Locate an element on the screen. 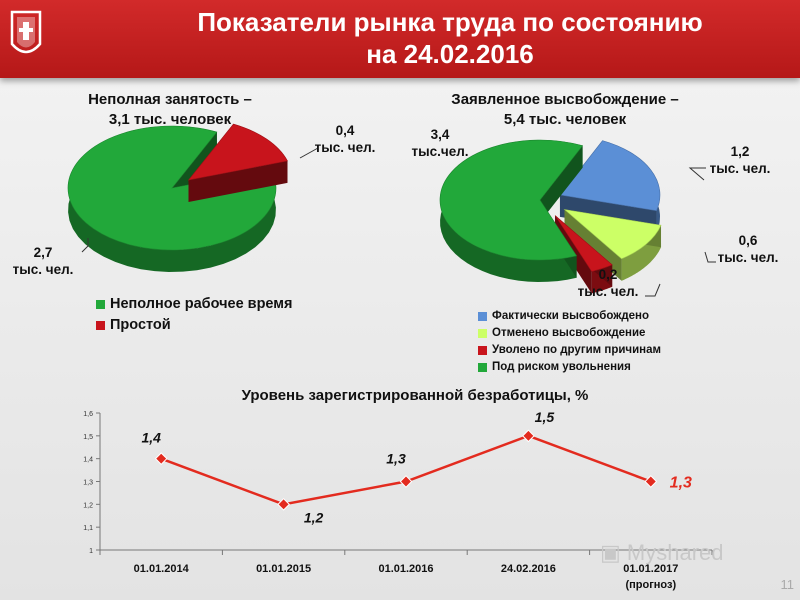 The image size is (800, 600). line-ytick-label-2: 1,2 is located at coordinates (88, 505).